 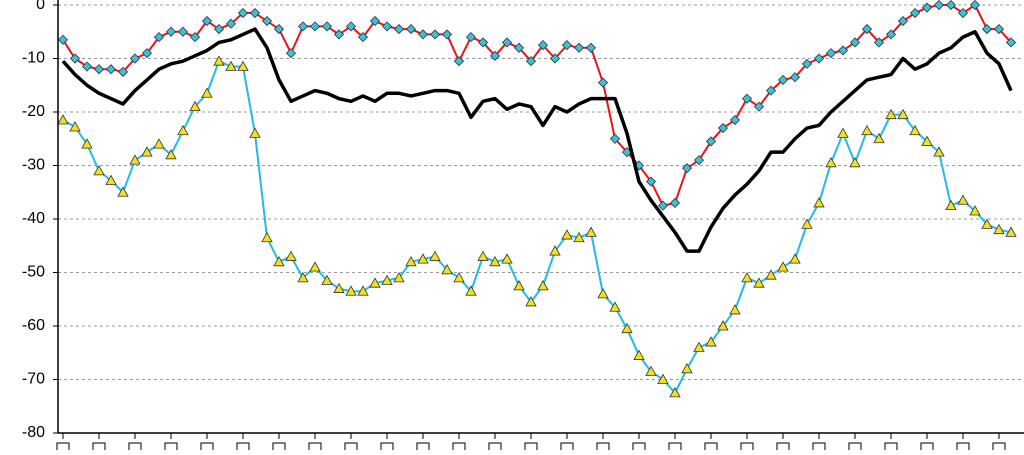 What do you see at coordinates (33, 165) in the screenshot?
I see `y-tick-label: -30` at bounding box center [33, 165].